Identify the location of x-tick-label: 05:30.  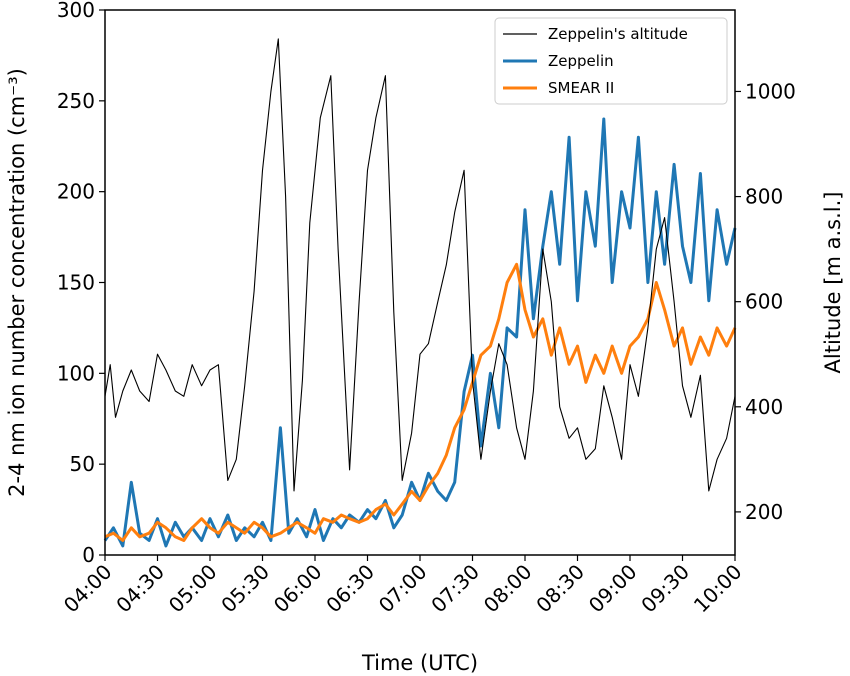
(245, 589).